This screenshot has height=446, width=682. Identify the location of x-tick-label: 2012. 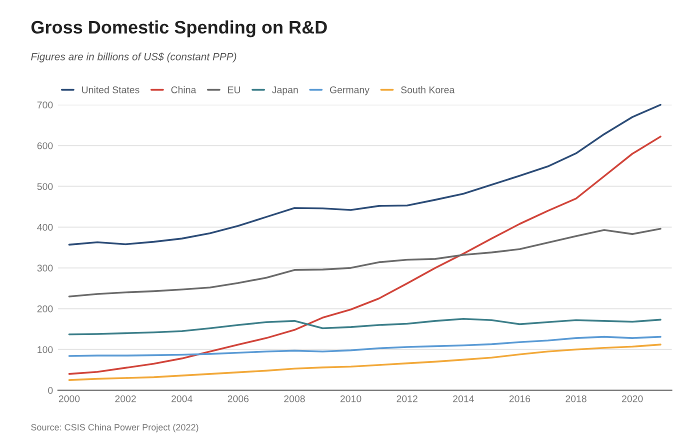
(407, 398).